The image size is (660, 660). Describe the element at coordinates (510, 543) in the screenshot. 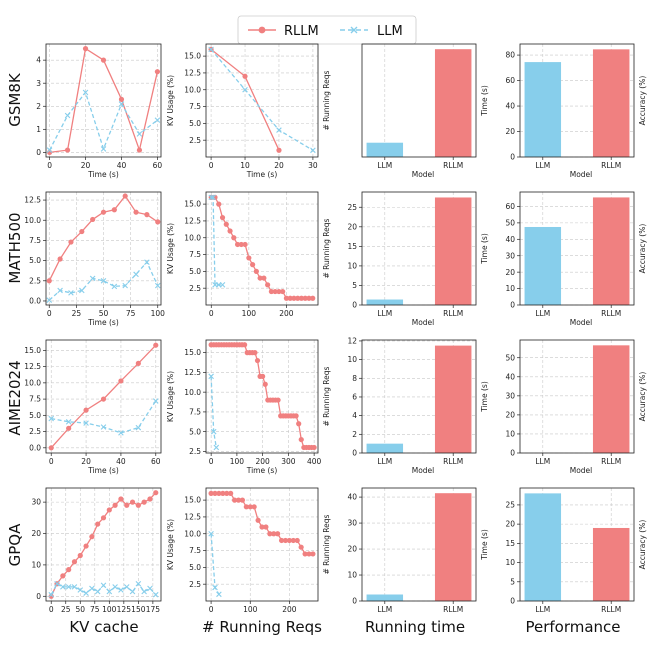

I see `y-tick-label: 15` at that location.